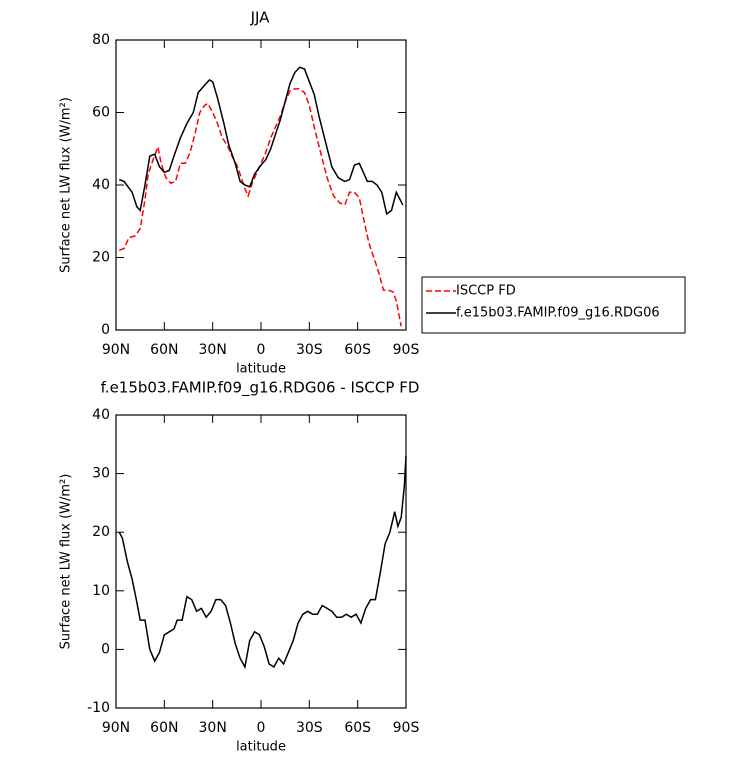 The image size is (733, 757). Describe the element at coordinates (260, 18) in the screenshot. I see `chart-title: JJA` at that location.